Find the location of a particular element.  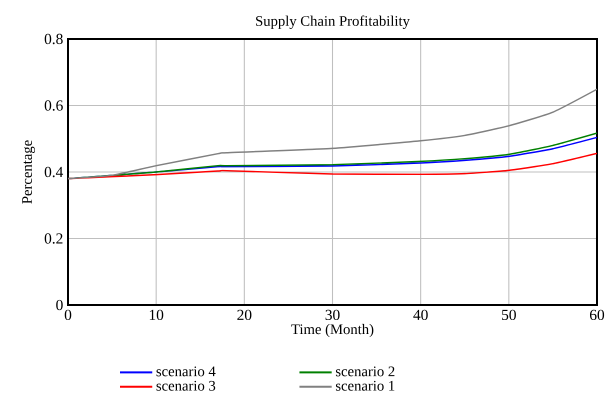

y-tick-label: 0.6 is located at coordinates (53, 105).